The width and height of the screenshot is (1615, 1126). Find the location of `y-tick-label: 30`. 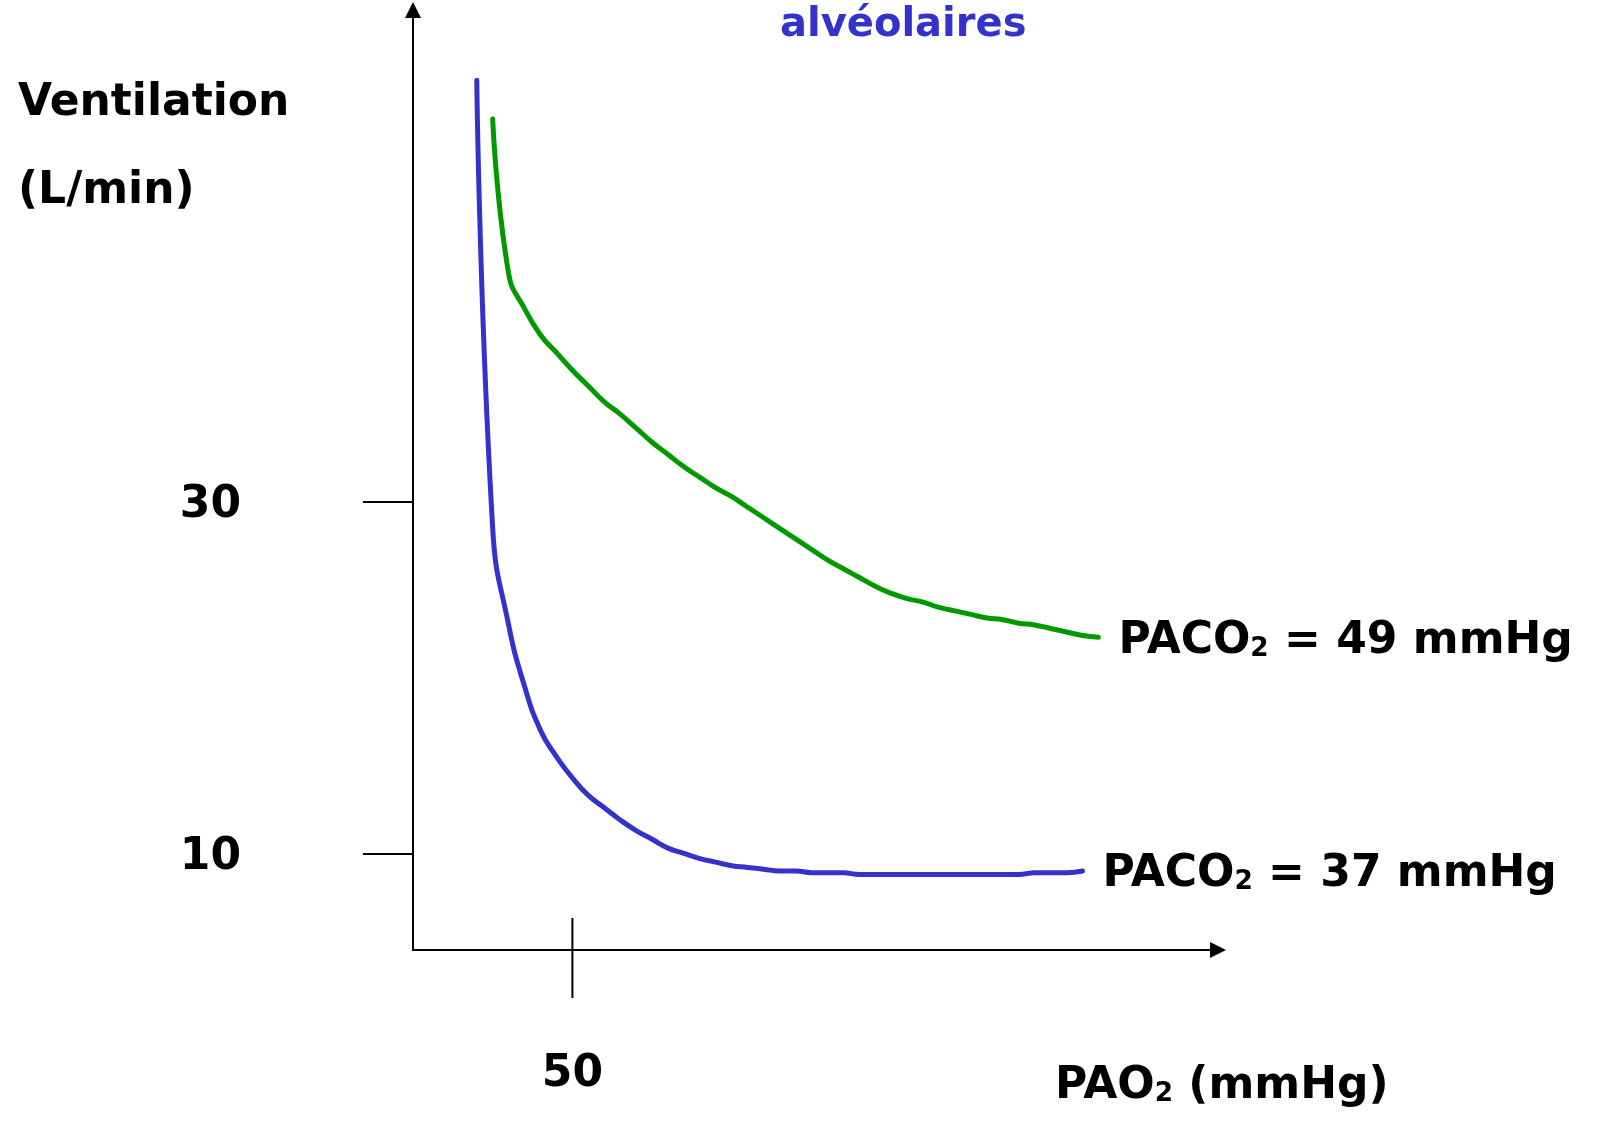

y-tick-label: 30 is located at coordinates (210, 502).